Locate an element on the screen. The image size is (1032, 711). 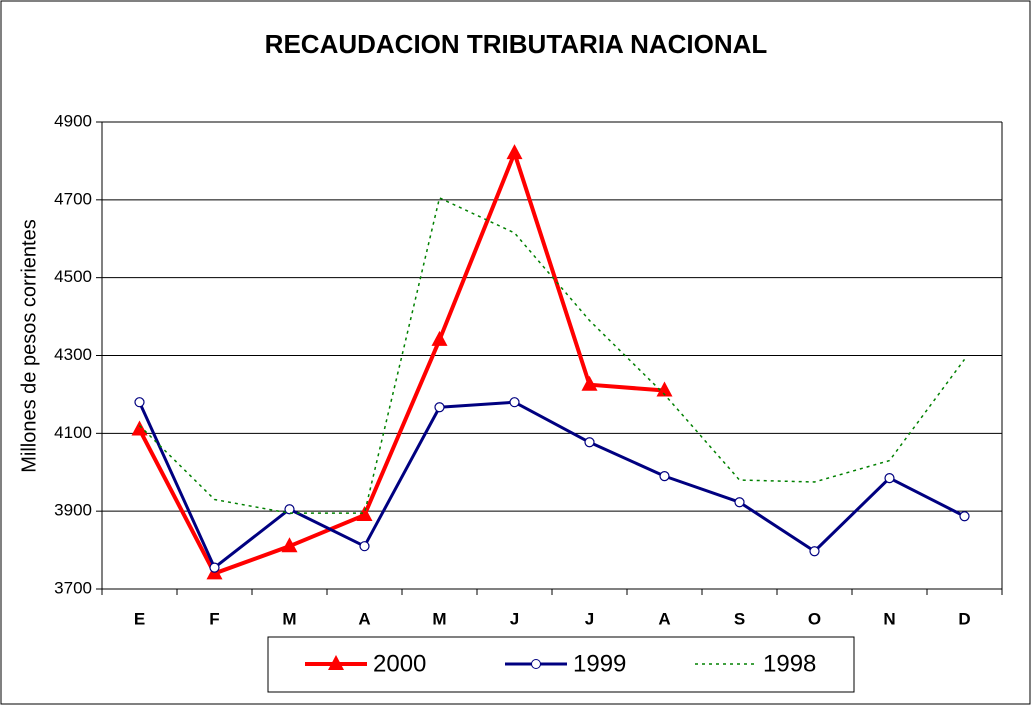
x-tick-label: D is located at coordinates (964, 618).